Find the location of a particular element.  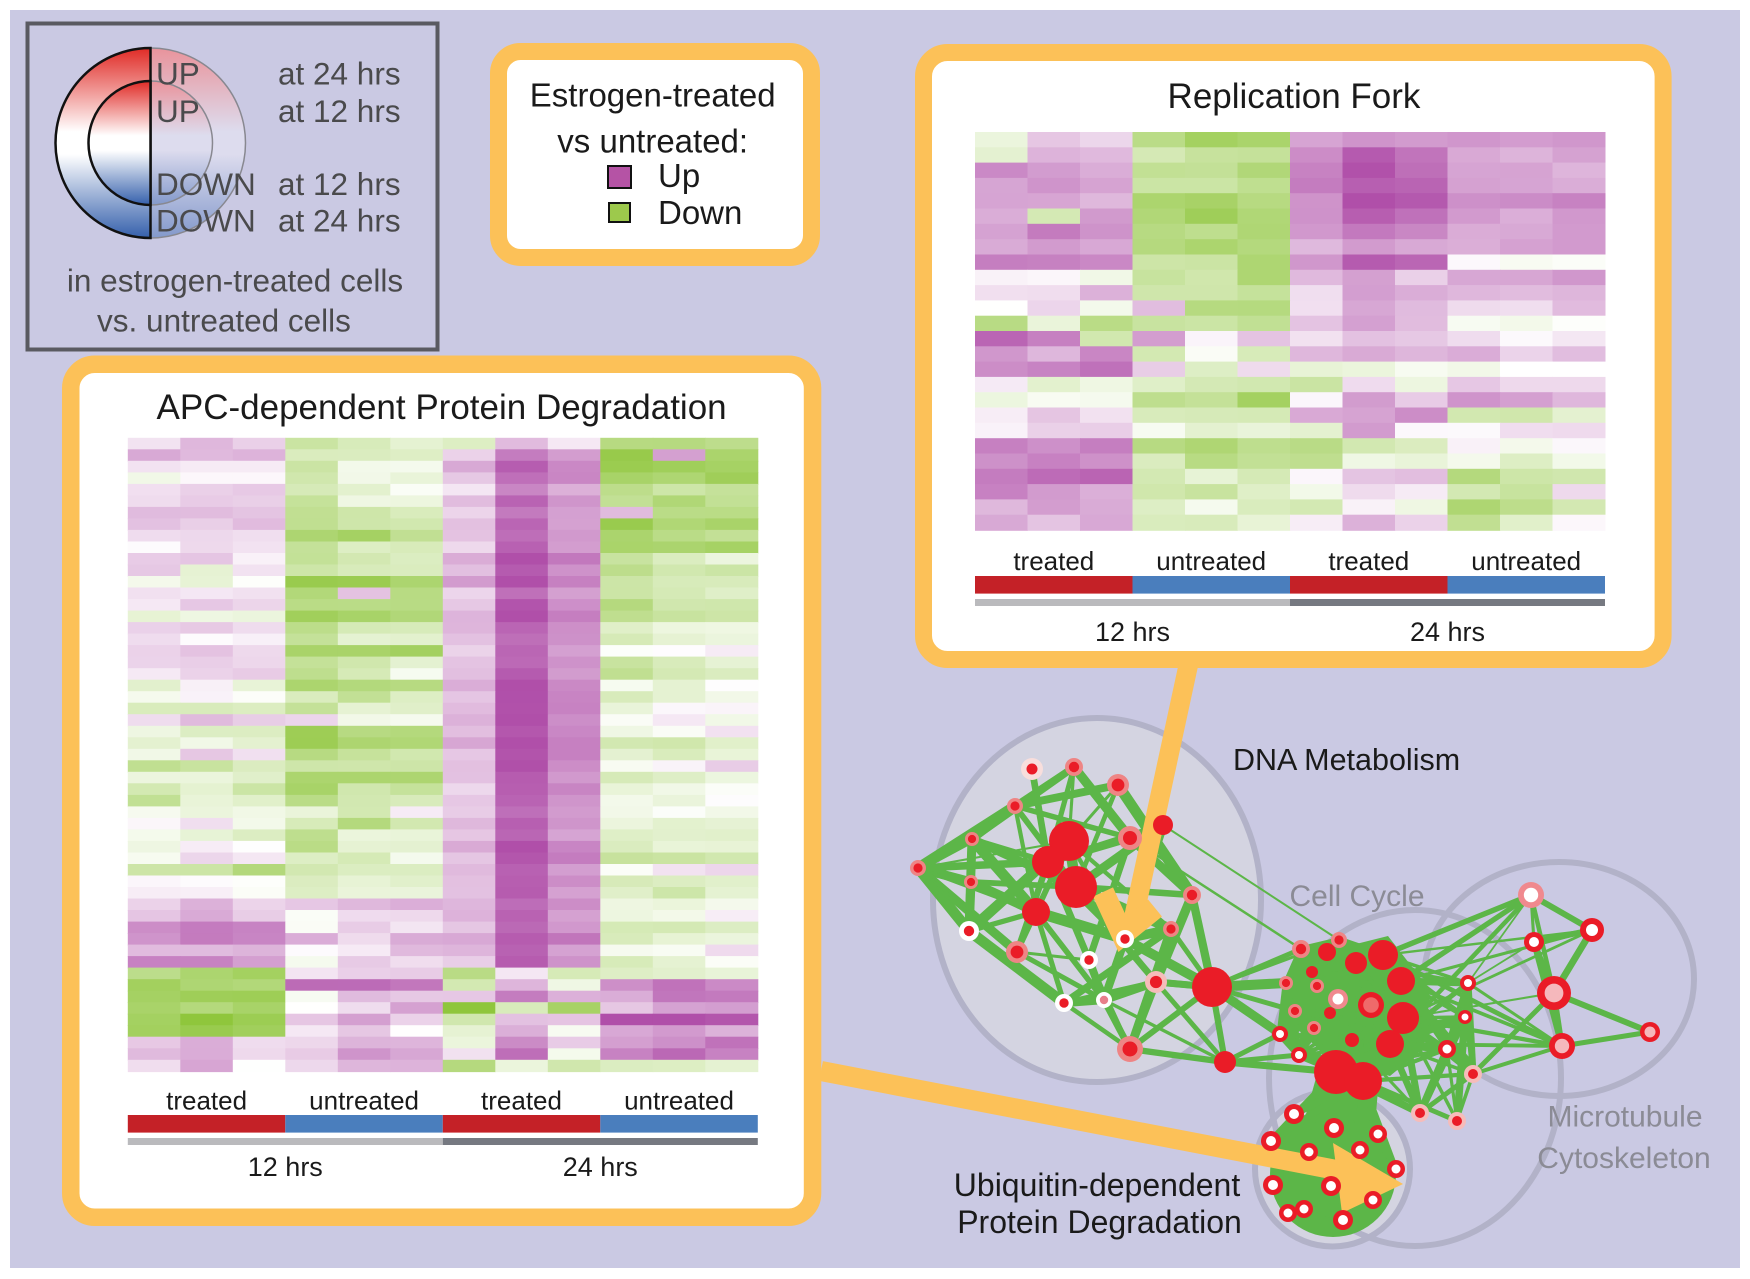

svg-text: Cell Cycle is located at coordinates (1357, 896).